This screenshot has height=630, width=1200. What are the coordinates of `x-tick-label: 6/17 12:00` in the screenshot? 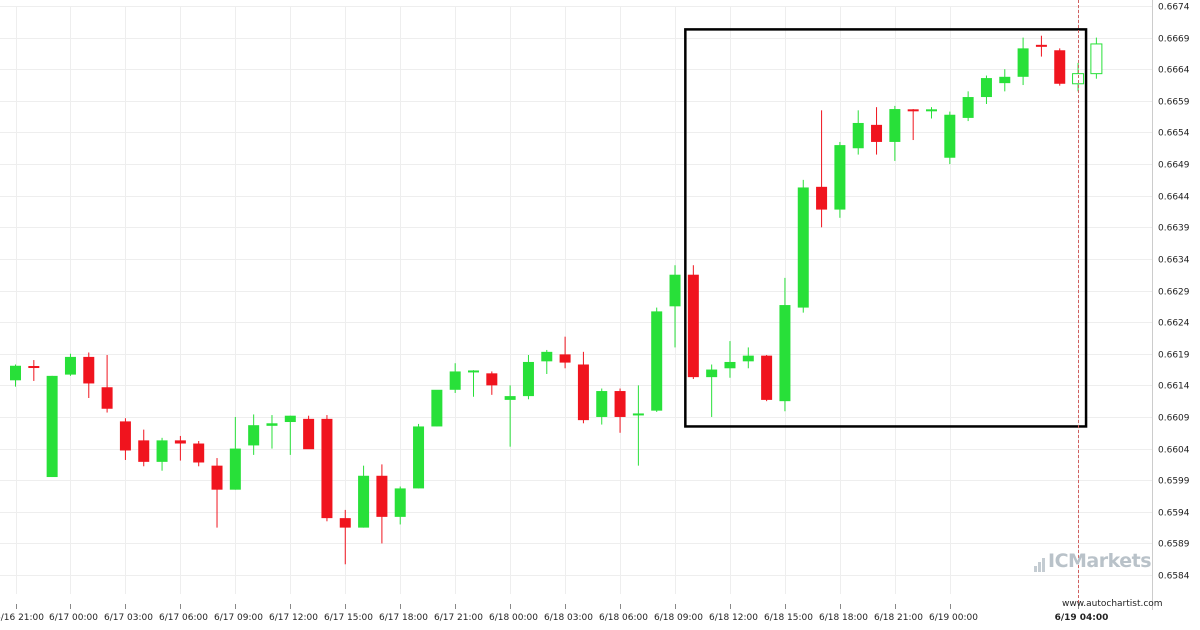 It's located at (293, 618).